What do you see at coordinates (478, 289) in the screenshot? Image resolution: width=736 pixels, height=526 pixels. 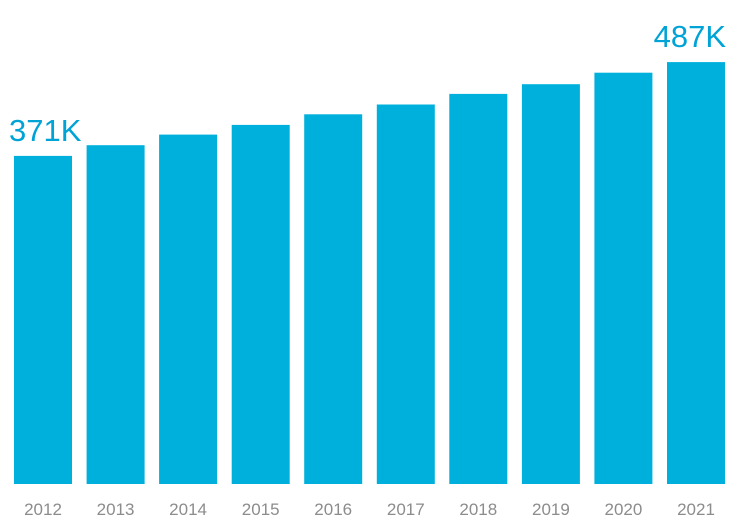 I see `bar-2018` at bounding box center [478, 289].